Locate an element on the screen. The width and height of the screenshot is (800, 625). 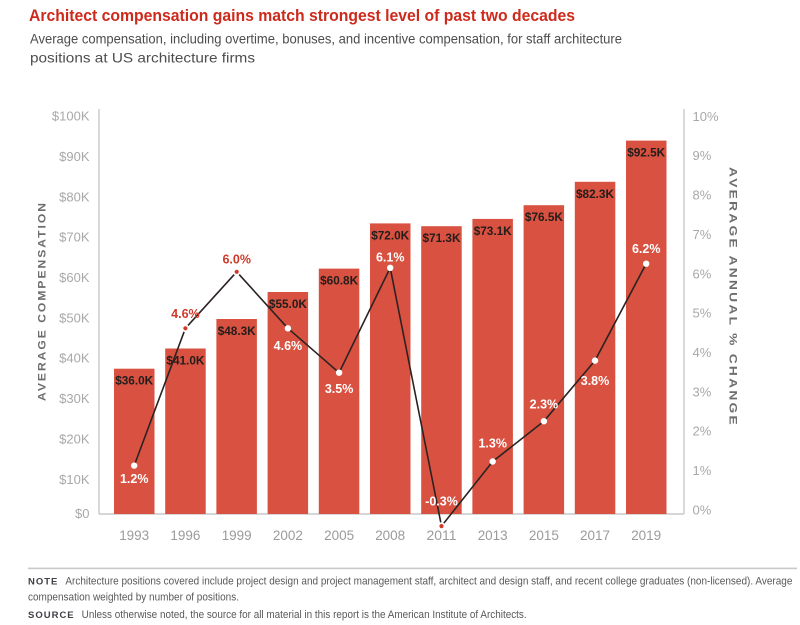
svg-text: $90K is located at coordinates (74, 156).